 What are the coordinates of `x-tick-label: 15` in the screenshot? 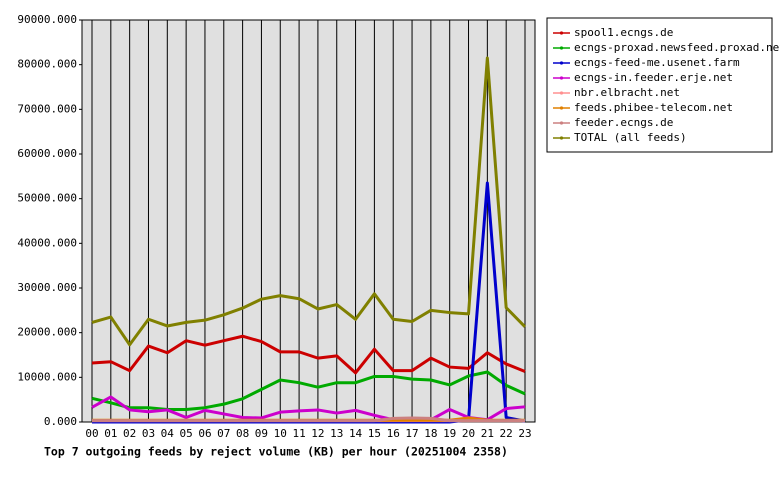 It's located at (374, 433).